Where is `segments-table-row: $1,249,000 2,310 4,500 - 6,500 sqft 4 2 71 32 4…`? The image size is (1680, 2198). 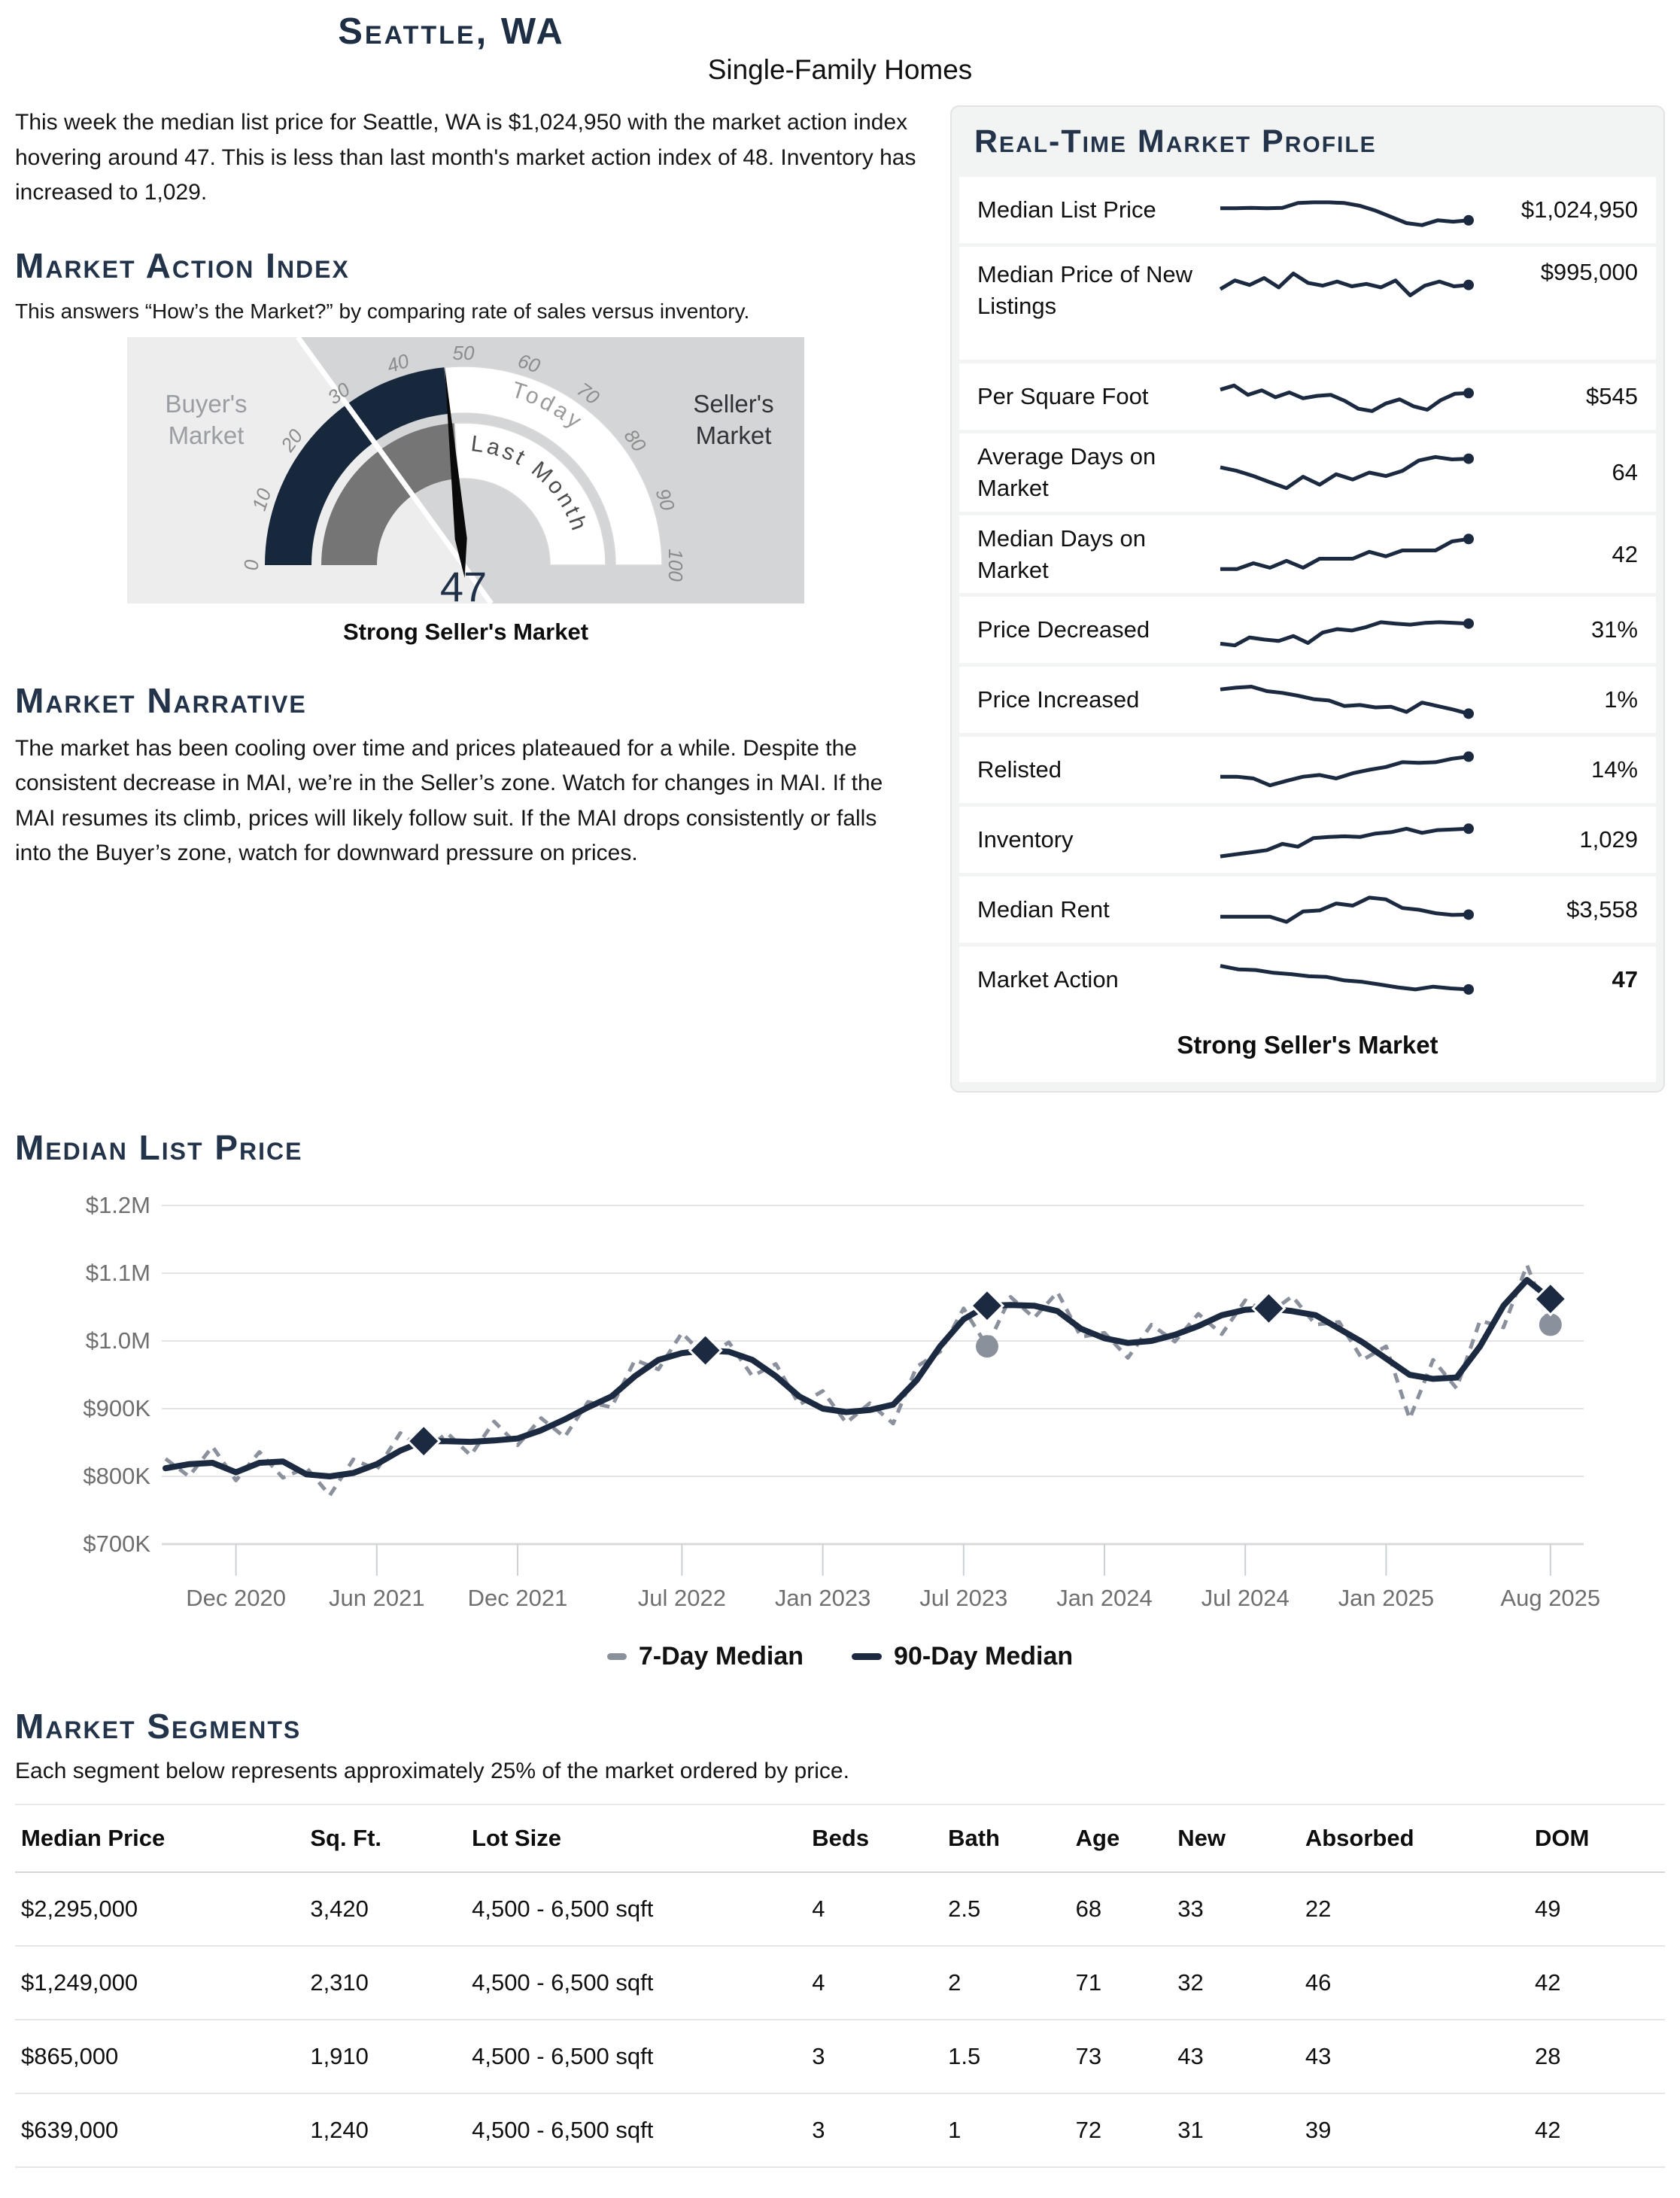
segments-table-row: $1,249,000 2,310 4,500 - 6,500 sqft 4 2 71 32 4… is located at coordinates (840, 1984).